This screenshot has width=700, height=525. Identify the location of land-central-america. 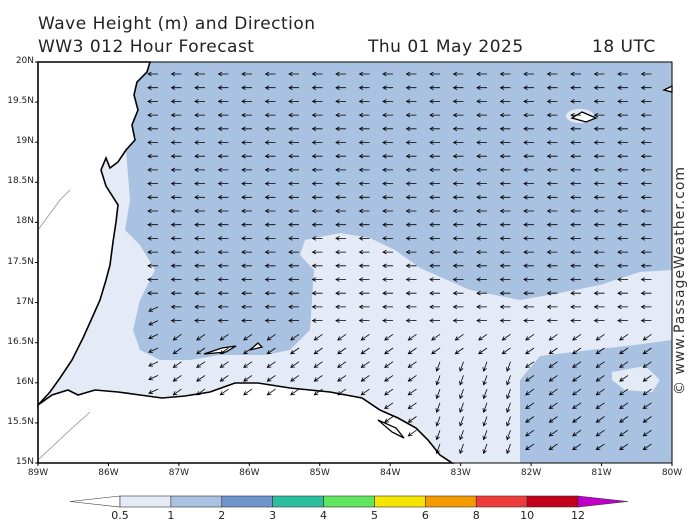
(94, 234).